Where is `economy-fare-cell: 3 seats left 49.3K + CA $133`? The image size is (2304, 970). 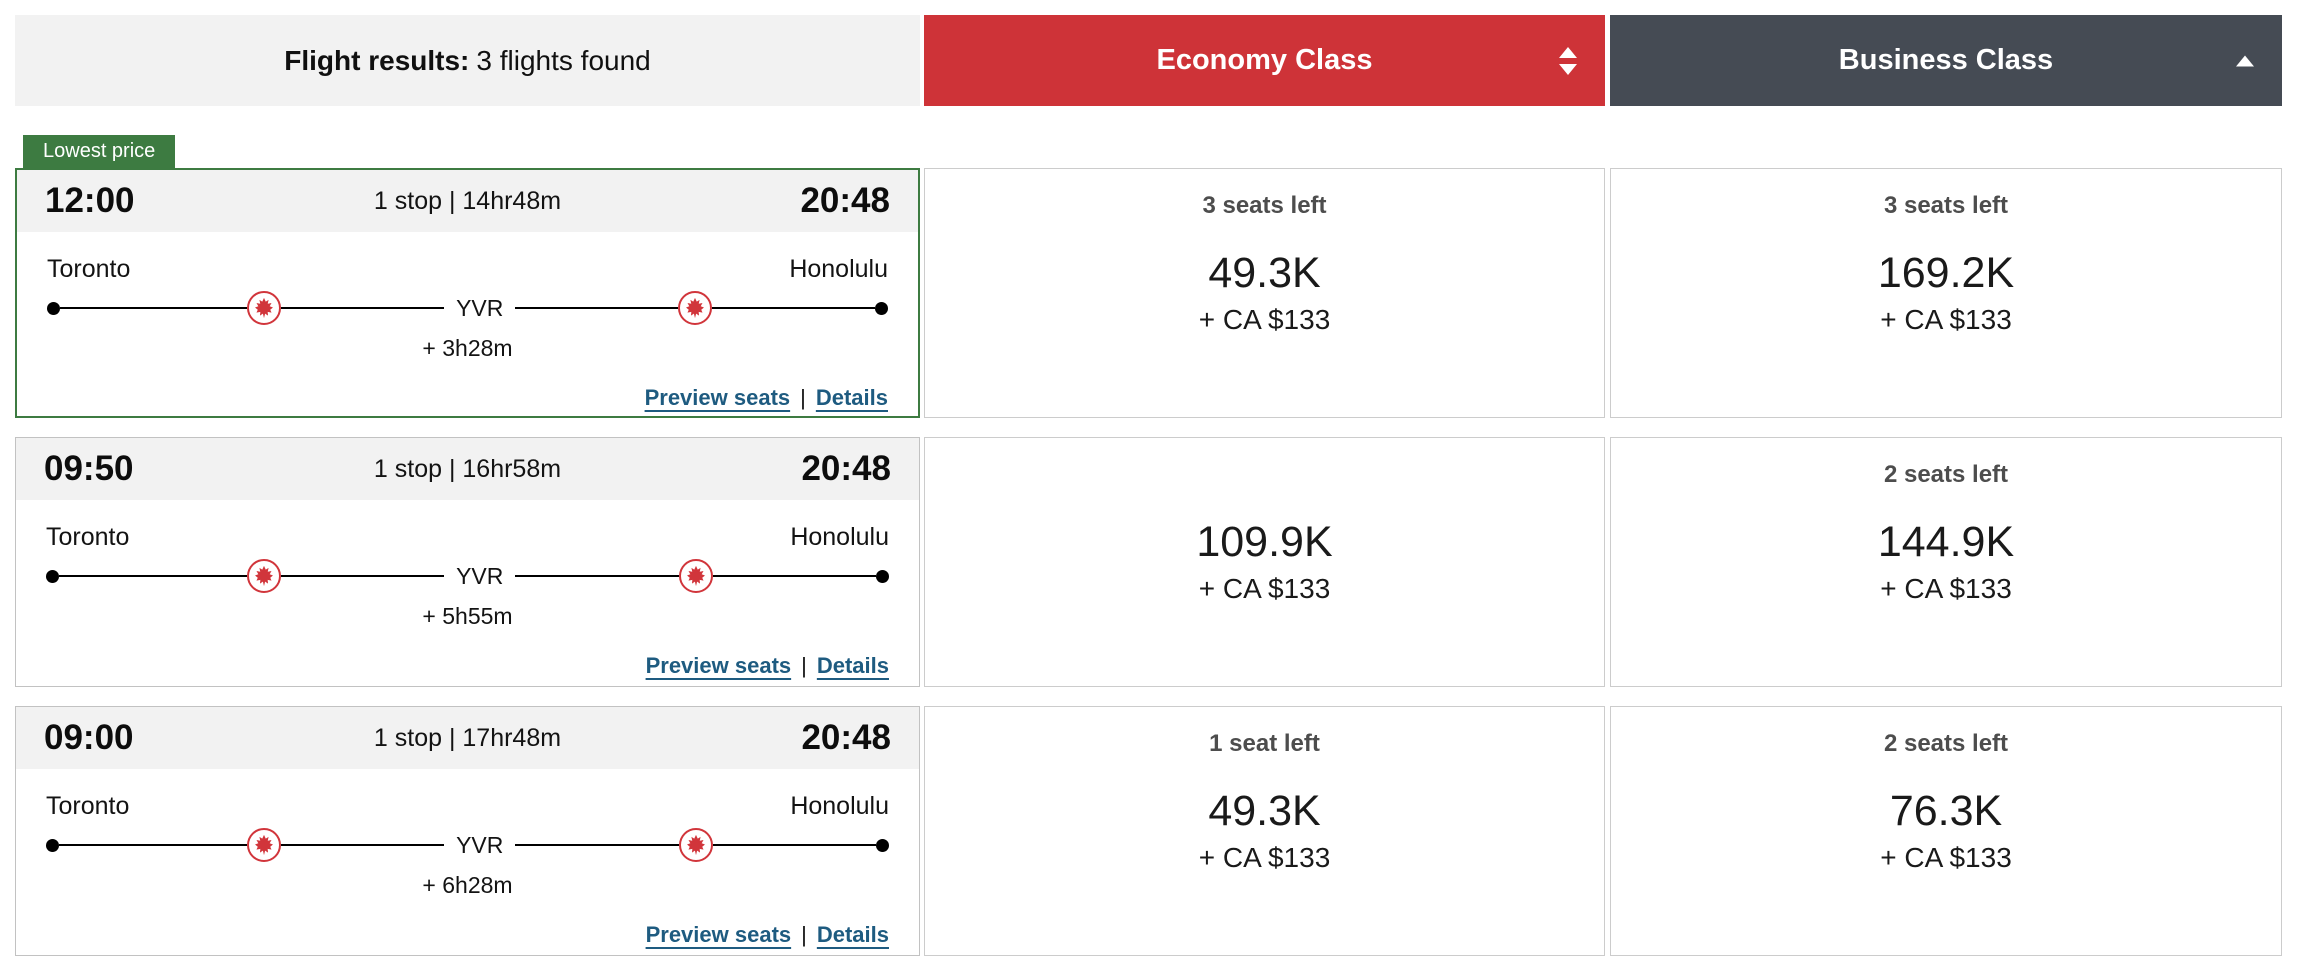
economy-fare-cell: 3 seats left 49.3K + CA $133 is located at coordinates (1264, 293).